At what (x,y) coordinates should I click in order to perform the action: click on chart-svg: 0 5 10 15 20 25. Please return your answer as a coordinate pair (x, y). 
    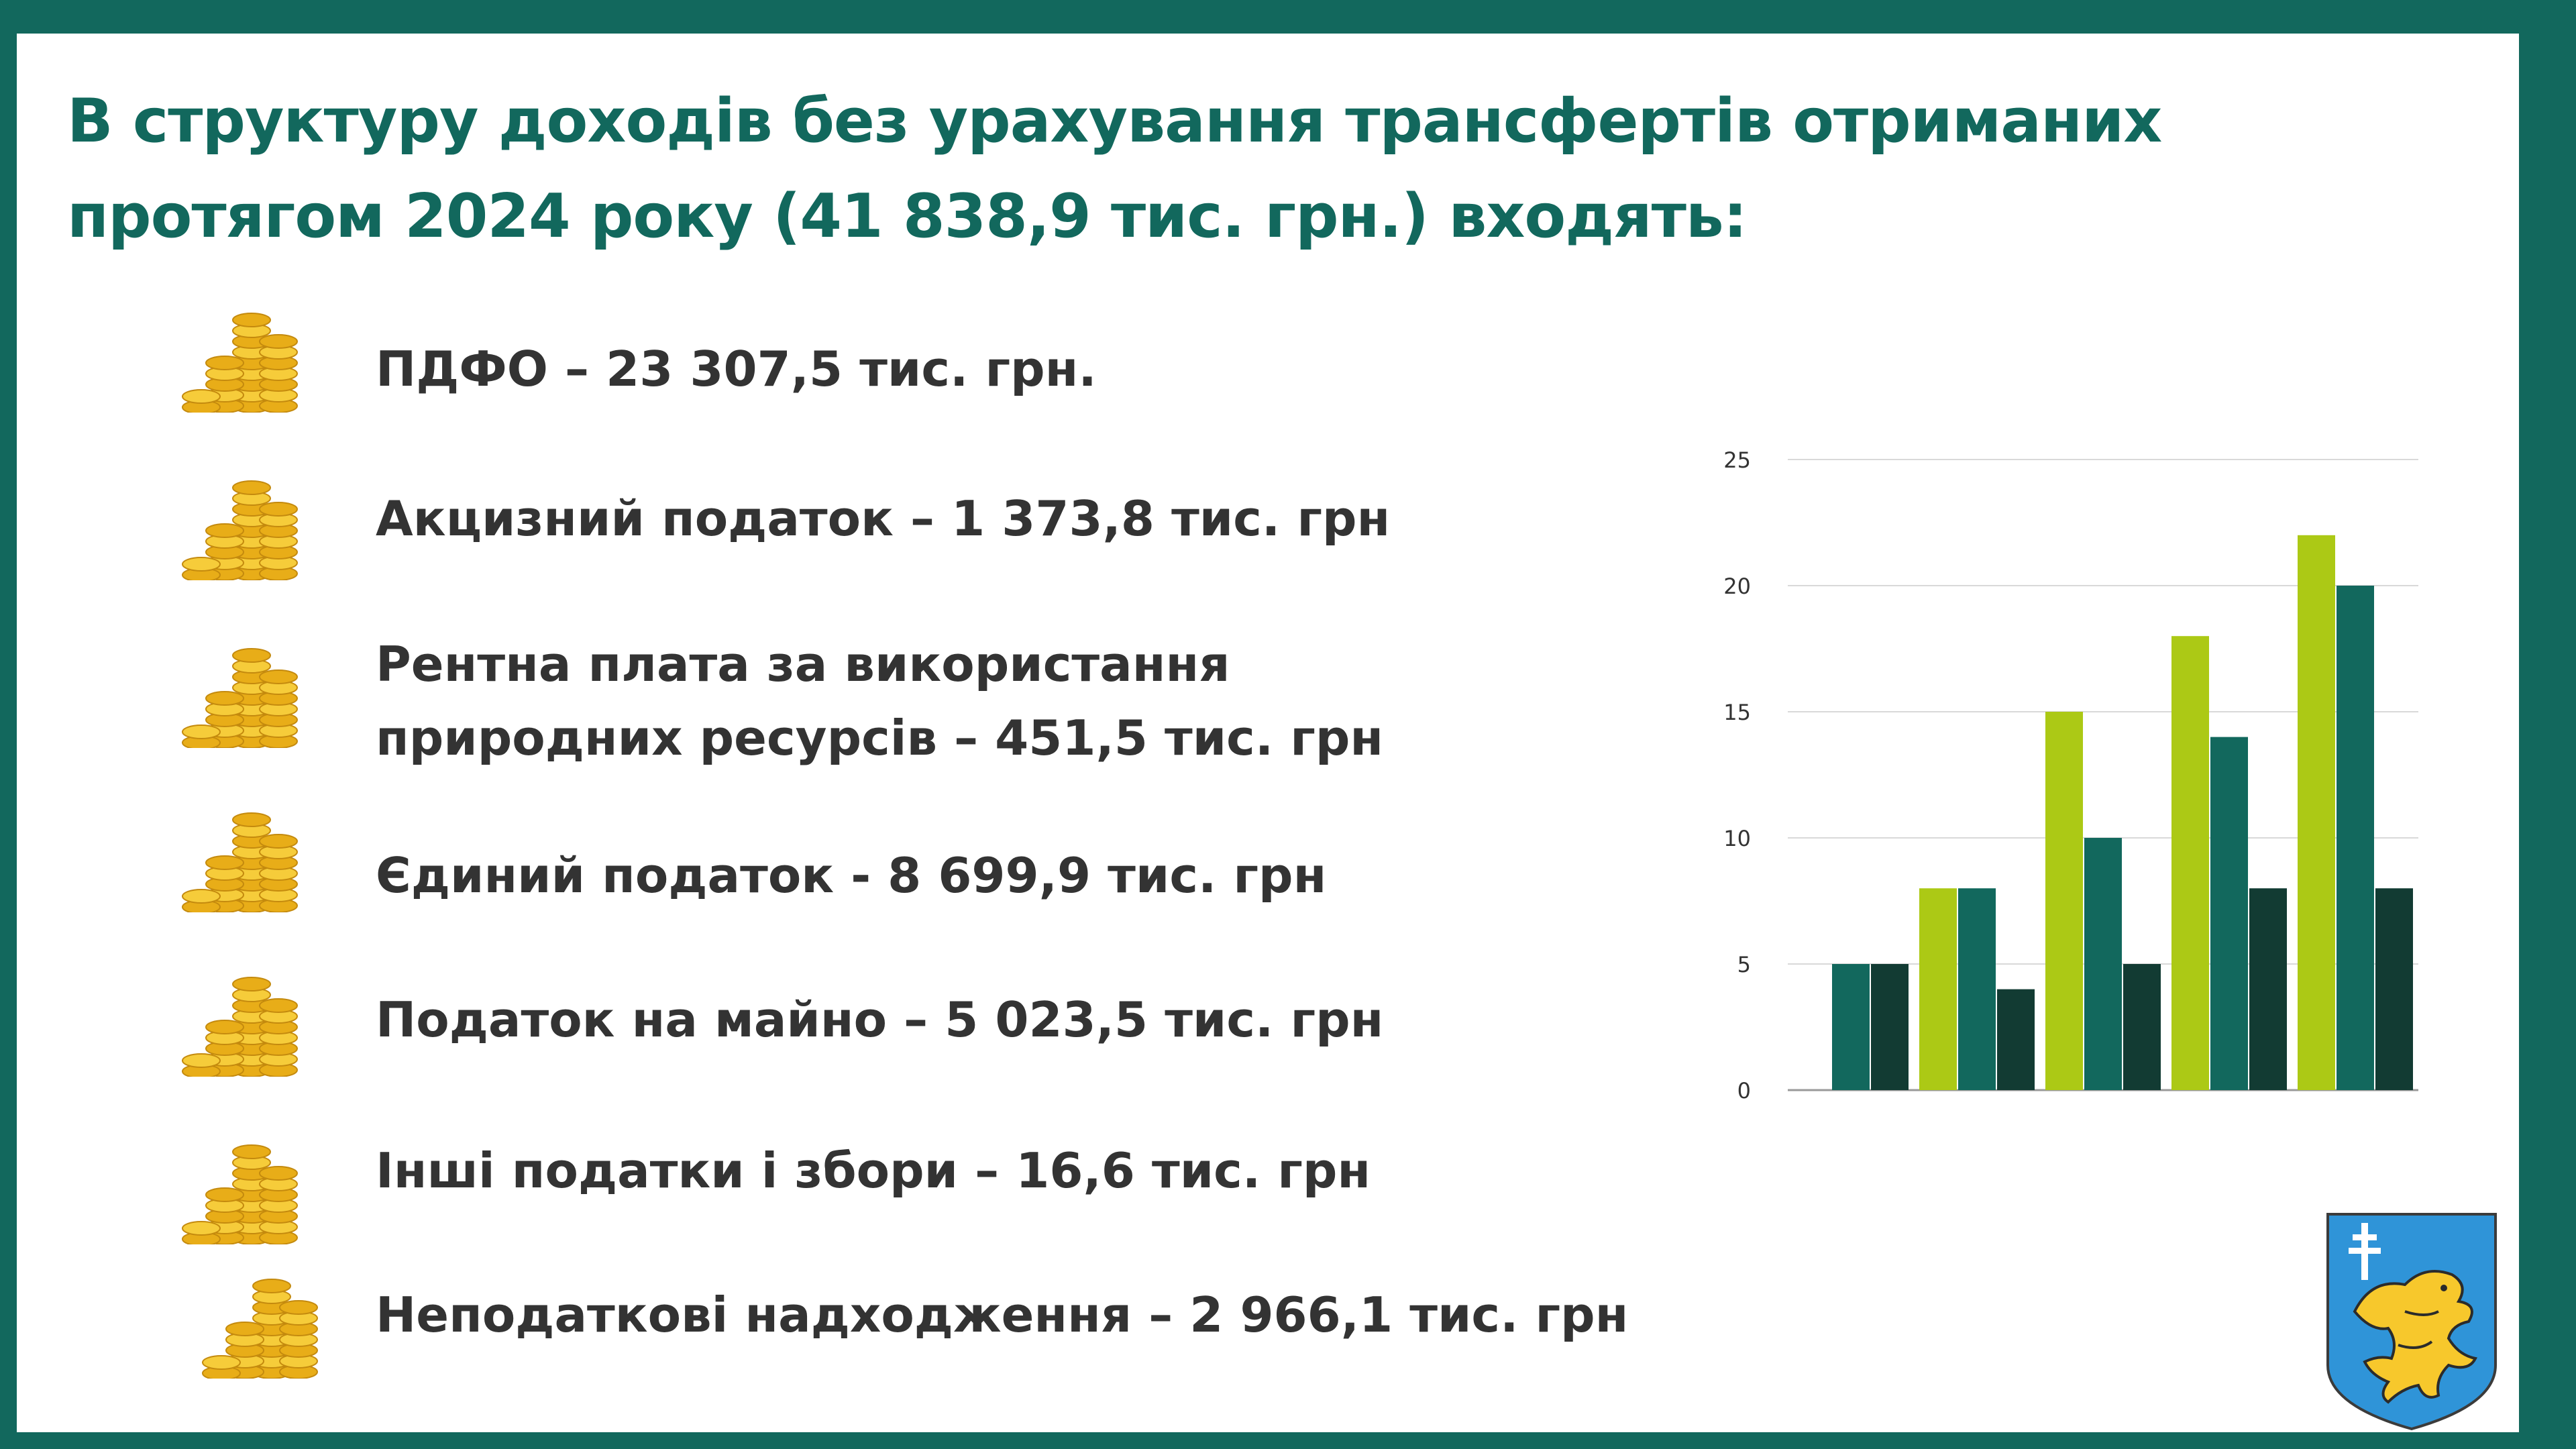
    Looking at the image, I should click on (2070, 775).